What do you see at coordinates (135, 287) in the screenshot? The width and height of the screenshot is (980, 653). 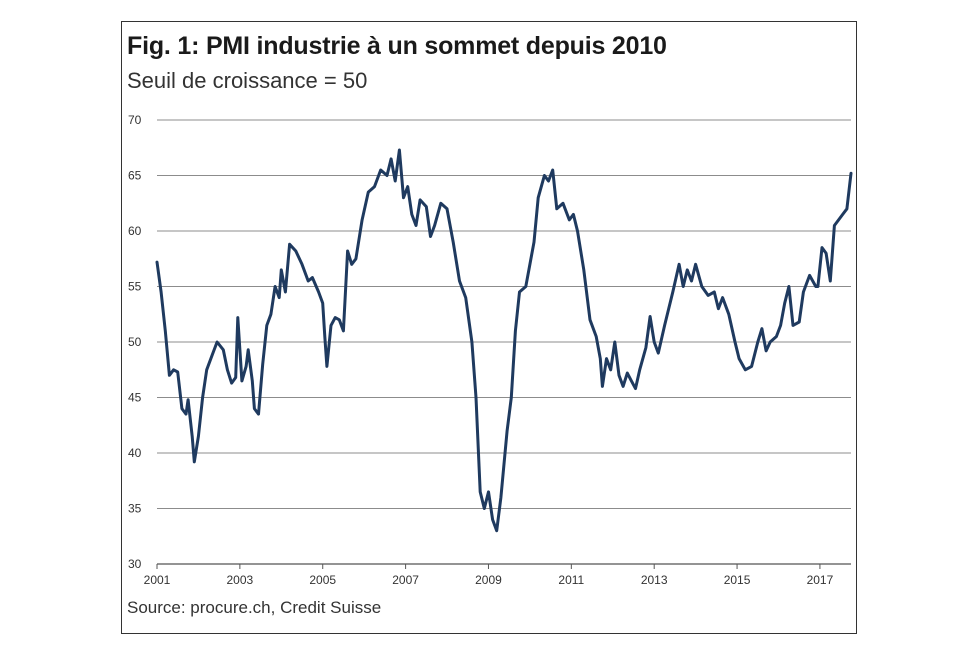 I see `y-tick-label: 55` at bounding box center [135, 287].